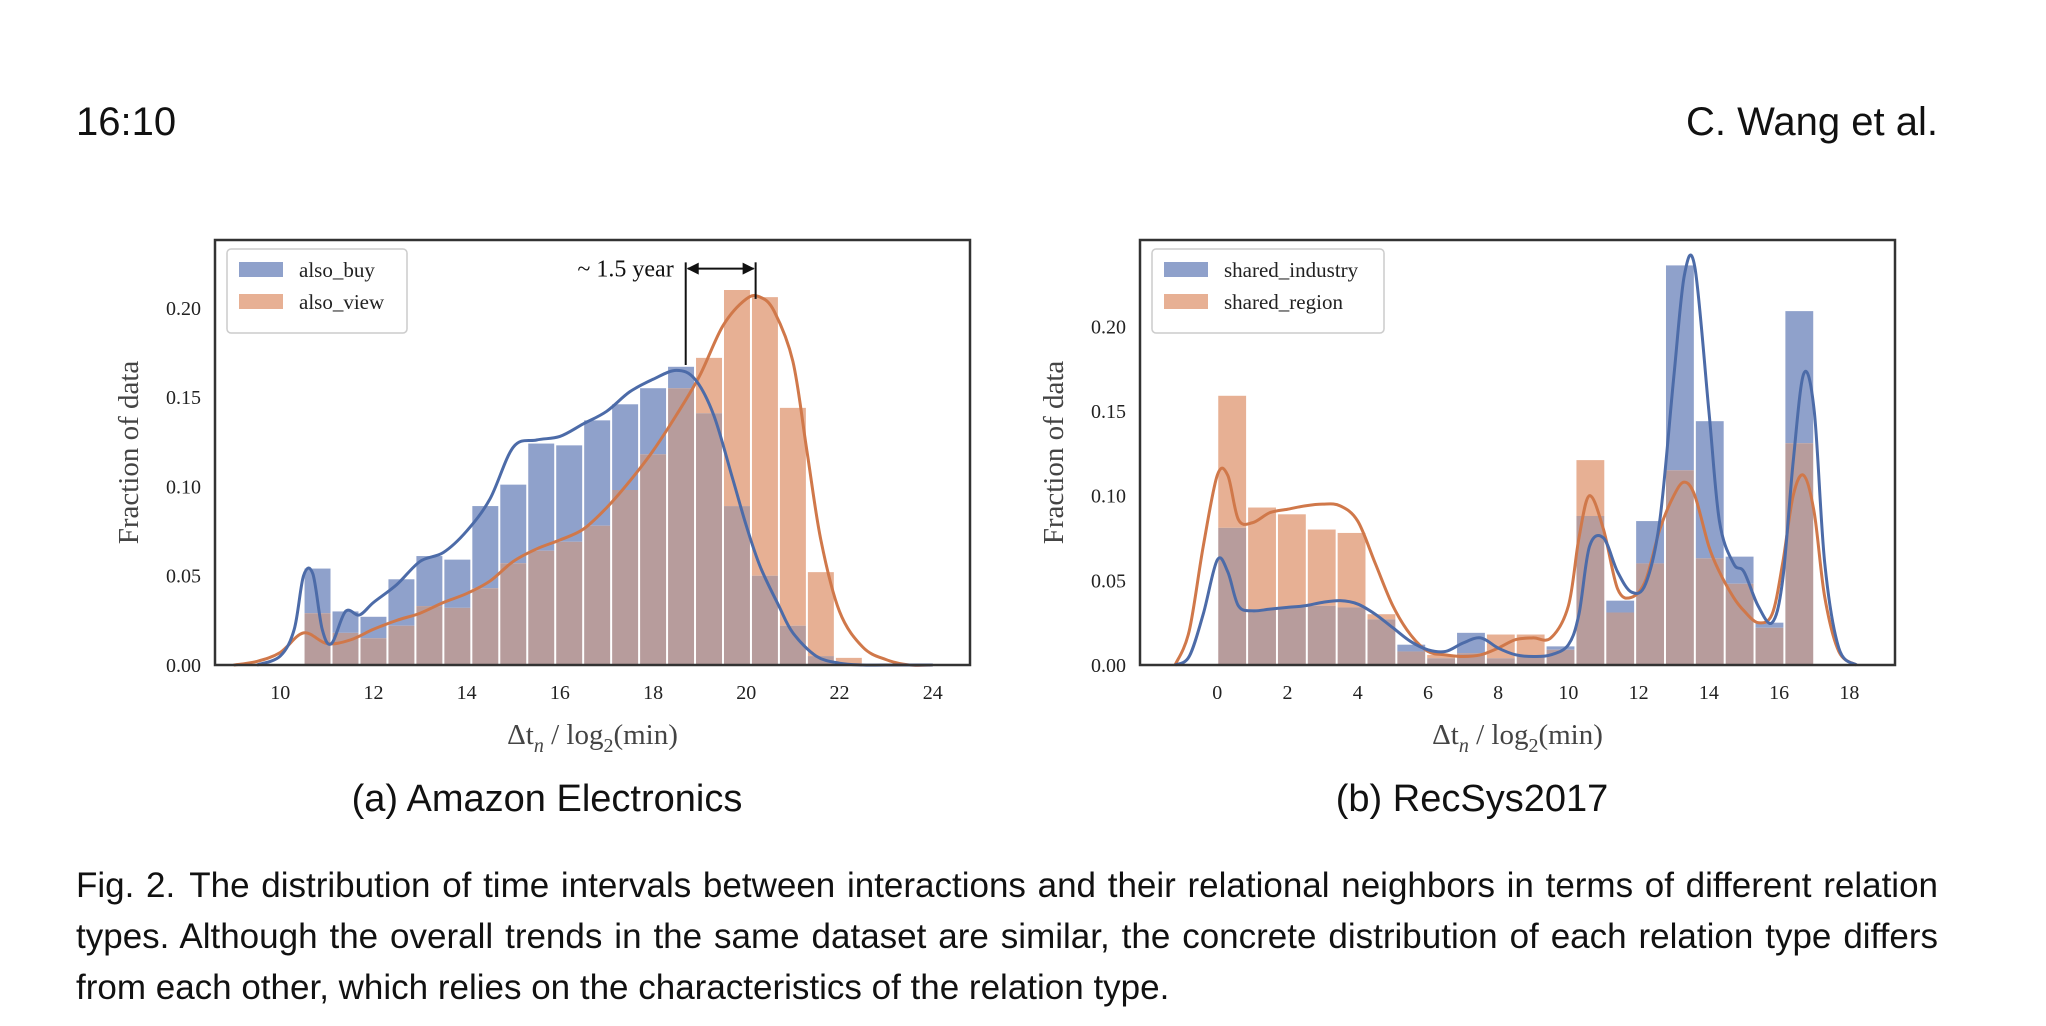 This screenshot has height=1026, width=2046. Describe the element at coordinates (183, 309) in the screenshot. I see `y-tick-label: 0.20` at that location.